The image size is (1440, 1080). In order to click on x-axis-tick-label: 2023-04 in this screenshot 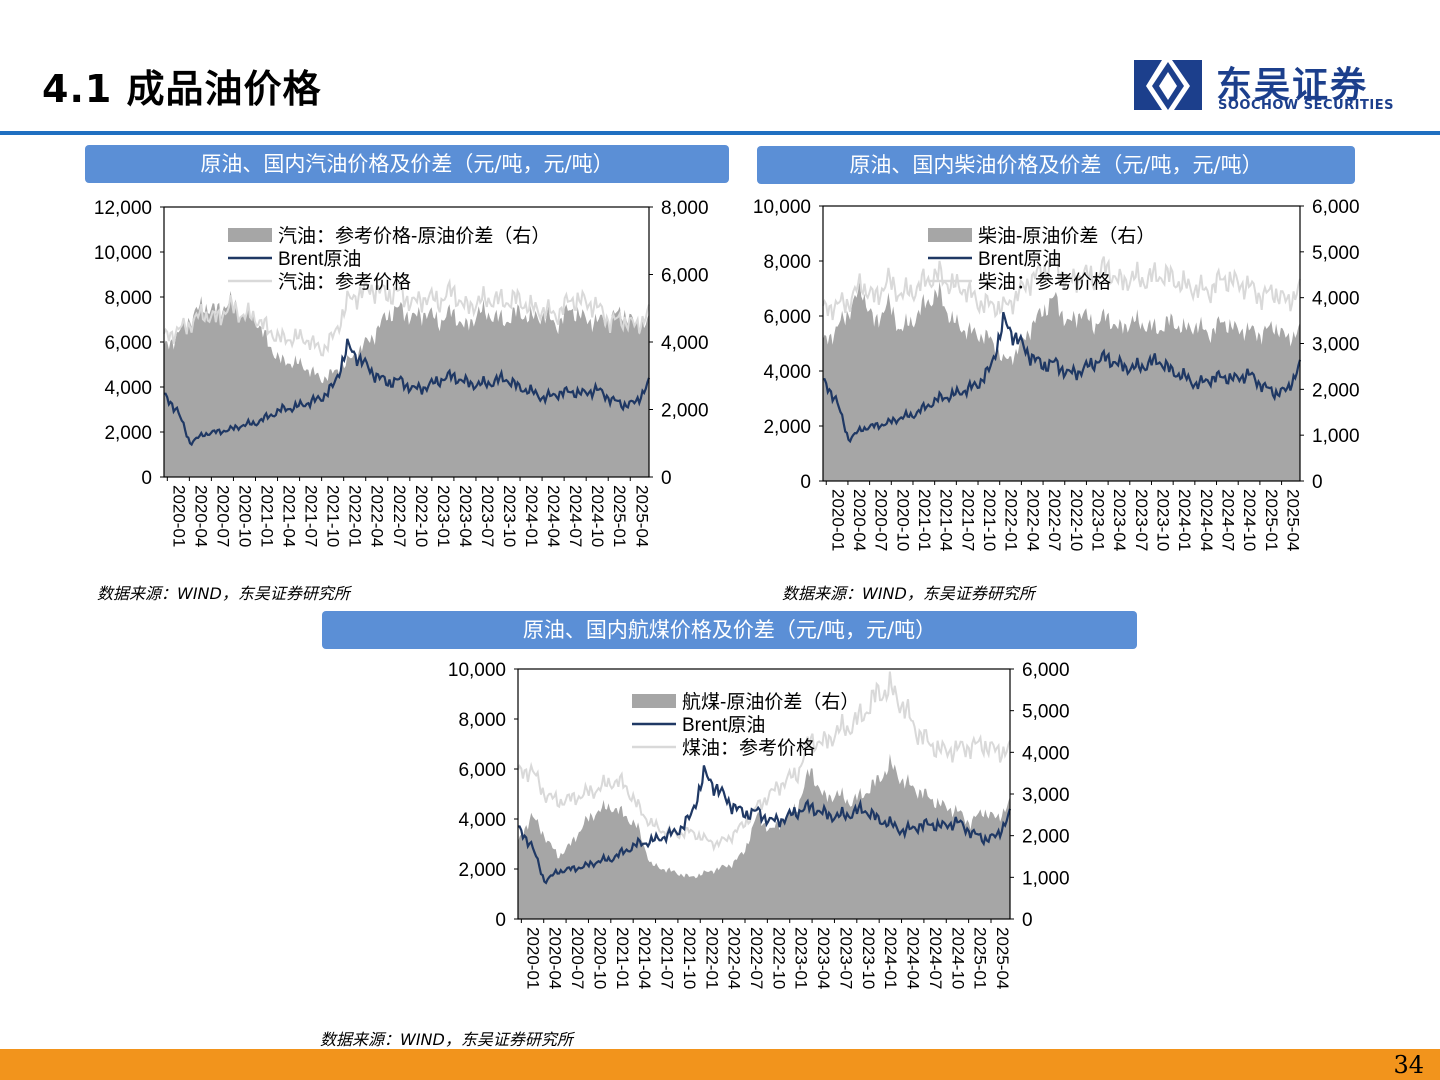, I will do `click(465, 516)`.